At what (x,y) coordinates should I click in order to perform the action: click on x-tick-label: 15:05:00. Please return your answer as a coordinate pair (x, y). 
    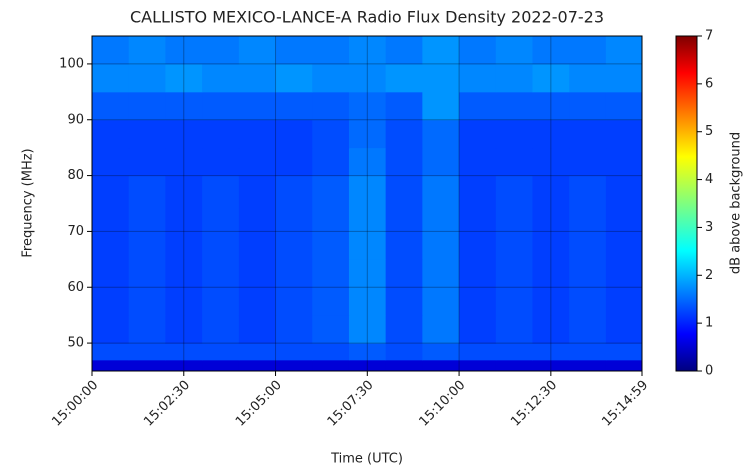
    Looking at the image, I should click on (259, 404).